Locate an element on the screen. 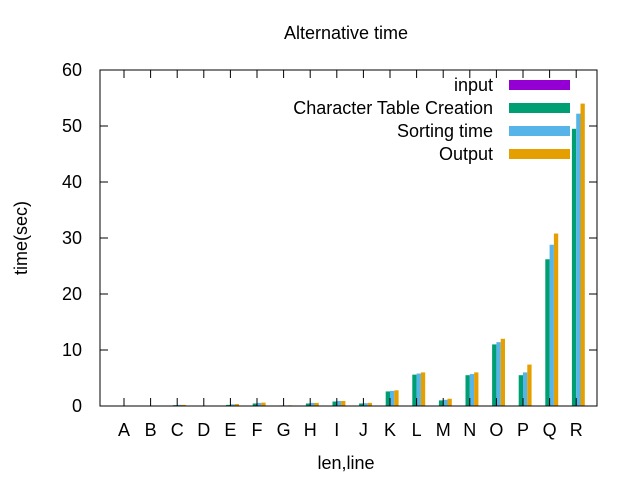 The height and width of the screenshot is (480, 640). x-tick-label: P is located at coordinates (523, 430).